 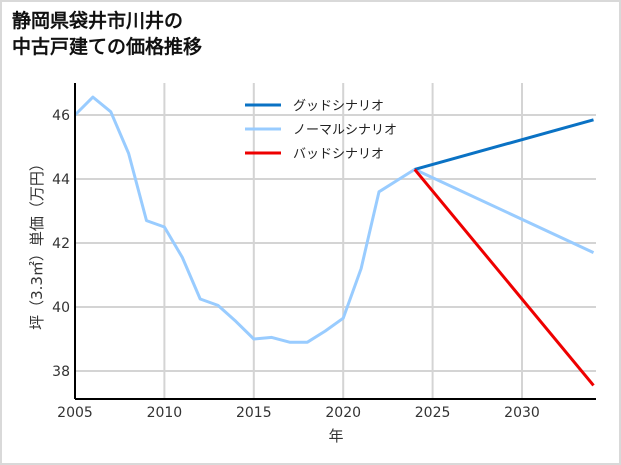 I want to click on chart-title: 静岡県袋井市川井の 中古戸建ての価格推移, so click(x=107, y=34).